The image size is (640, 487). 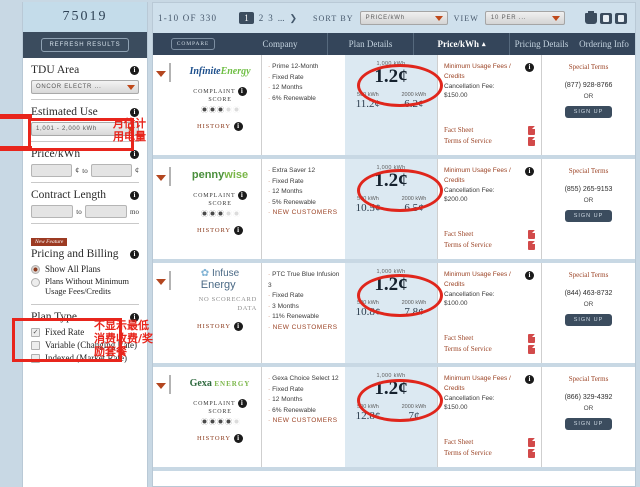 I want to click on export-csv-icon, so click(x=621, y=18).